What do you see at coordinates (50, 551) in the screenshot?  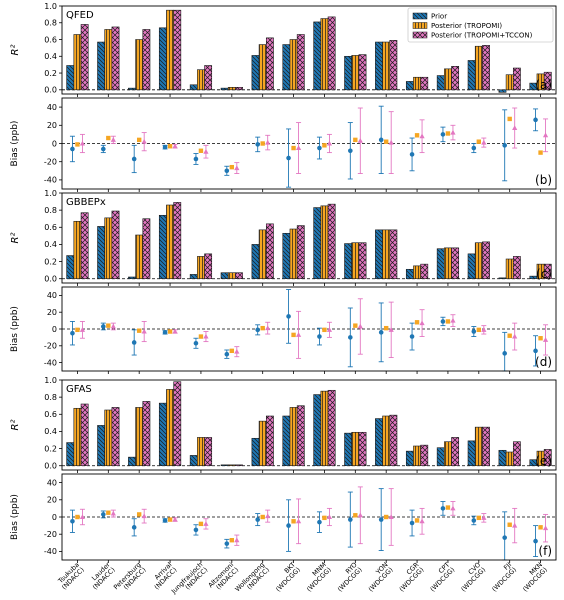 I see `y-tick-label: -40` at bounding box center [50, 551].